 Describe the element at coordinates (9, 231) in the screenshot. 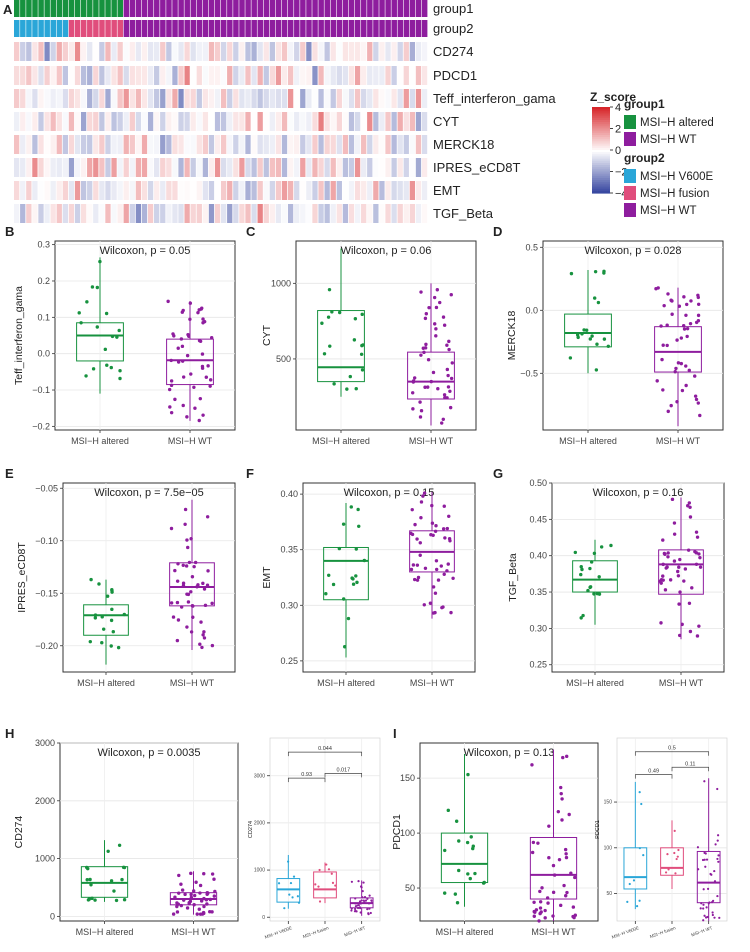

I see `panel-letter: B` at that location.